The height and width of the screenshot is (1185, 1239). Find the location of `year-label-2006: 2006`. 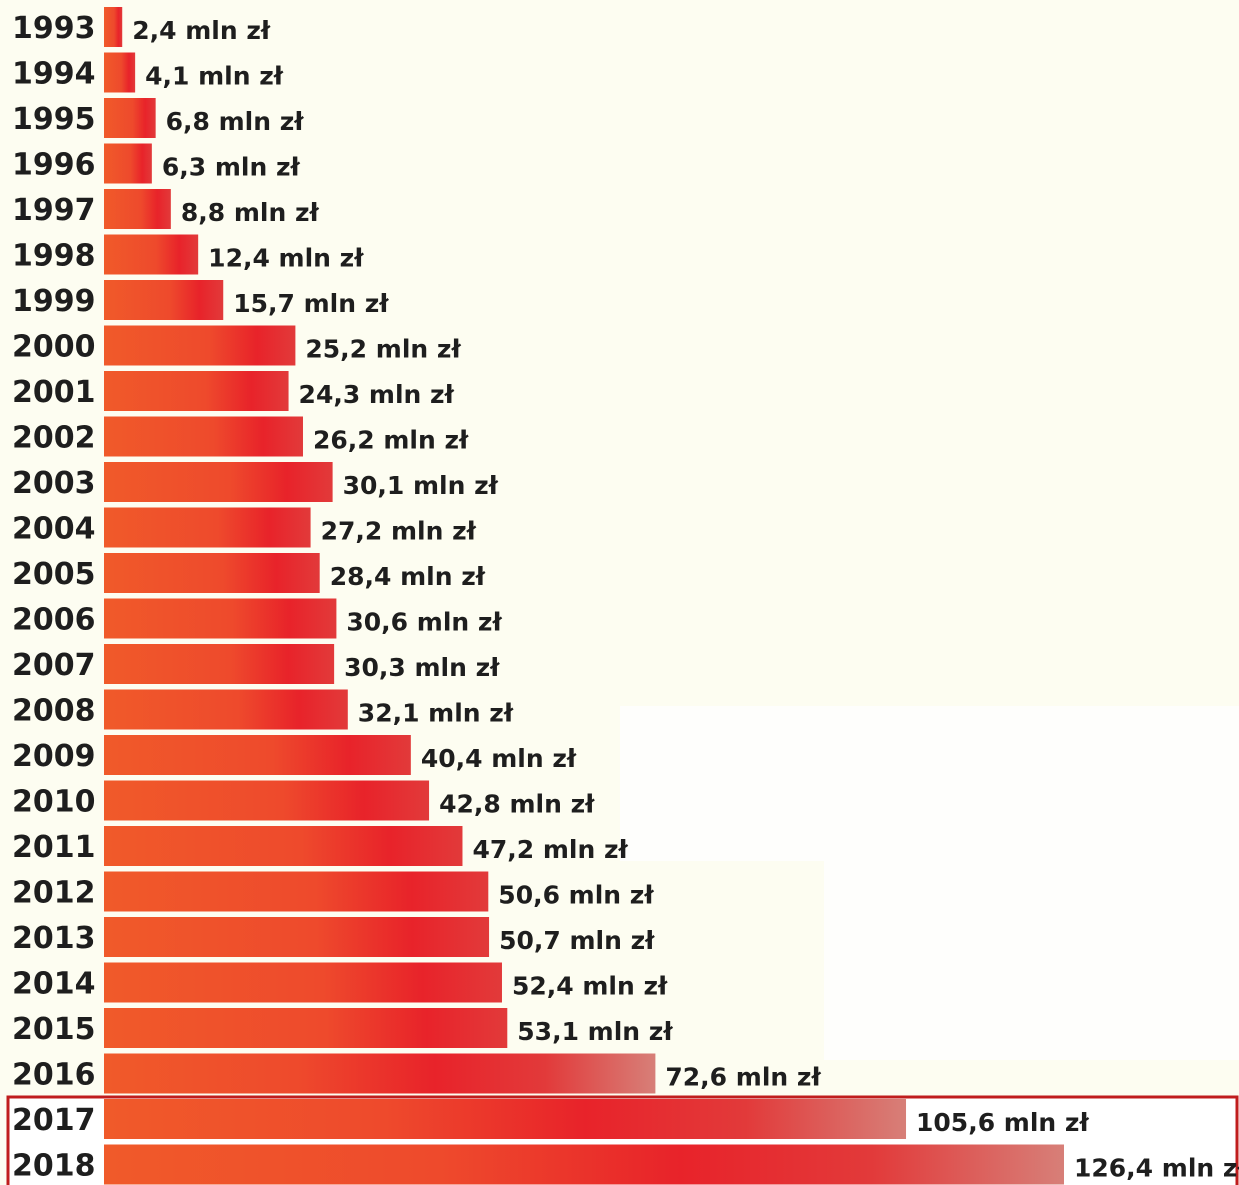

year-label-2006: 2006 is located at coordinates (54, 620).